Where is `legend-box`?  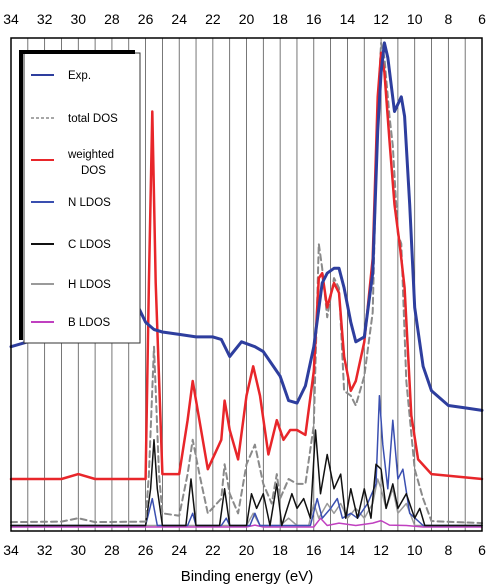 legend-box is located at coordinates (82, 198).